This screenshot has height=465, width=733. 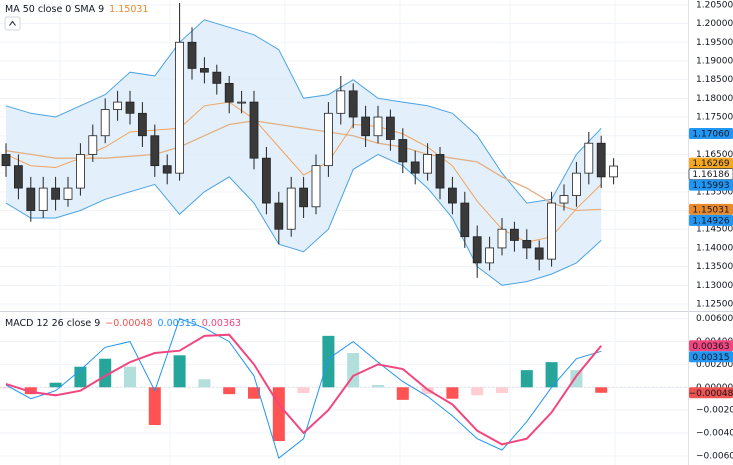 I want to click on y-tick-label: 1.19500, so click(x=714, y=43).